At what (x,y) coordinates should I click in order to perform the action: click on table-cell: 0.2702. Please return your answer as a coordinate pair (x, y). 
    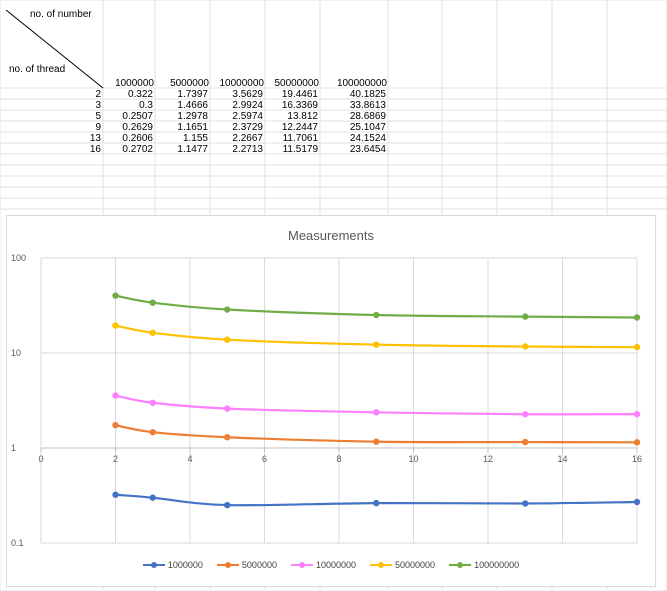
    Looking at the image, I should click on (127, 150).